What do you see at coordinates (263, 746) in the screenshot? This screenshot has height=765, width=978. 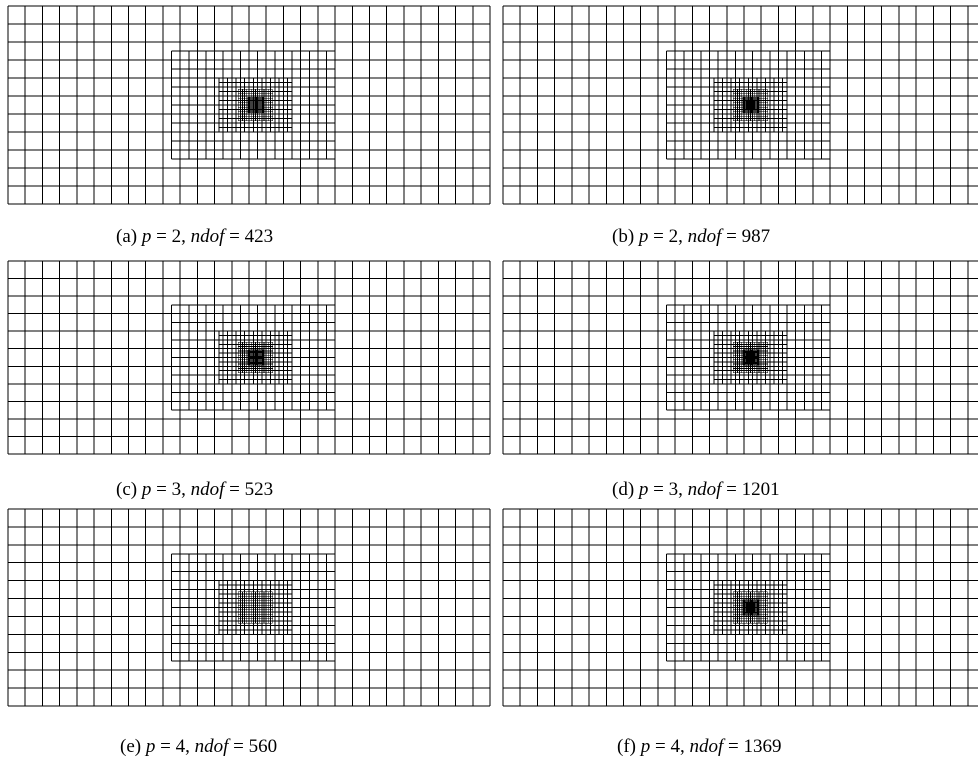 I see `ndof-value: 560` at bounding box center [263, 746].